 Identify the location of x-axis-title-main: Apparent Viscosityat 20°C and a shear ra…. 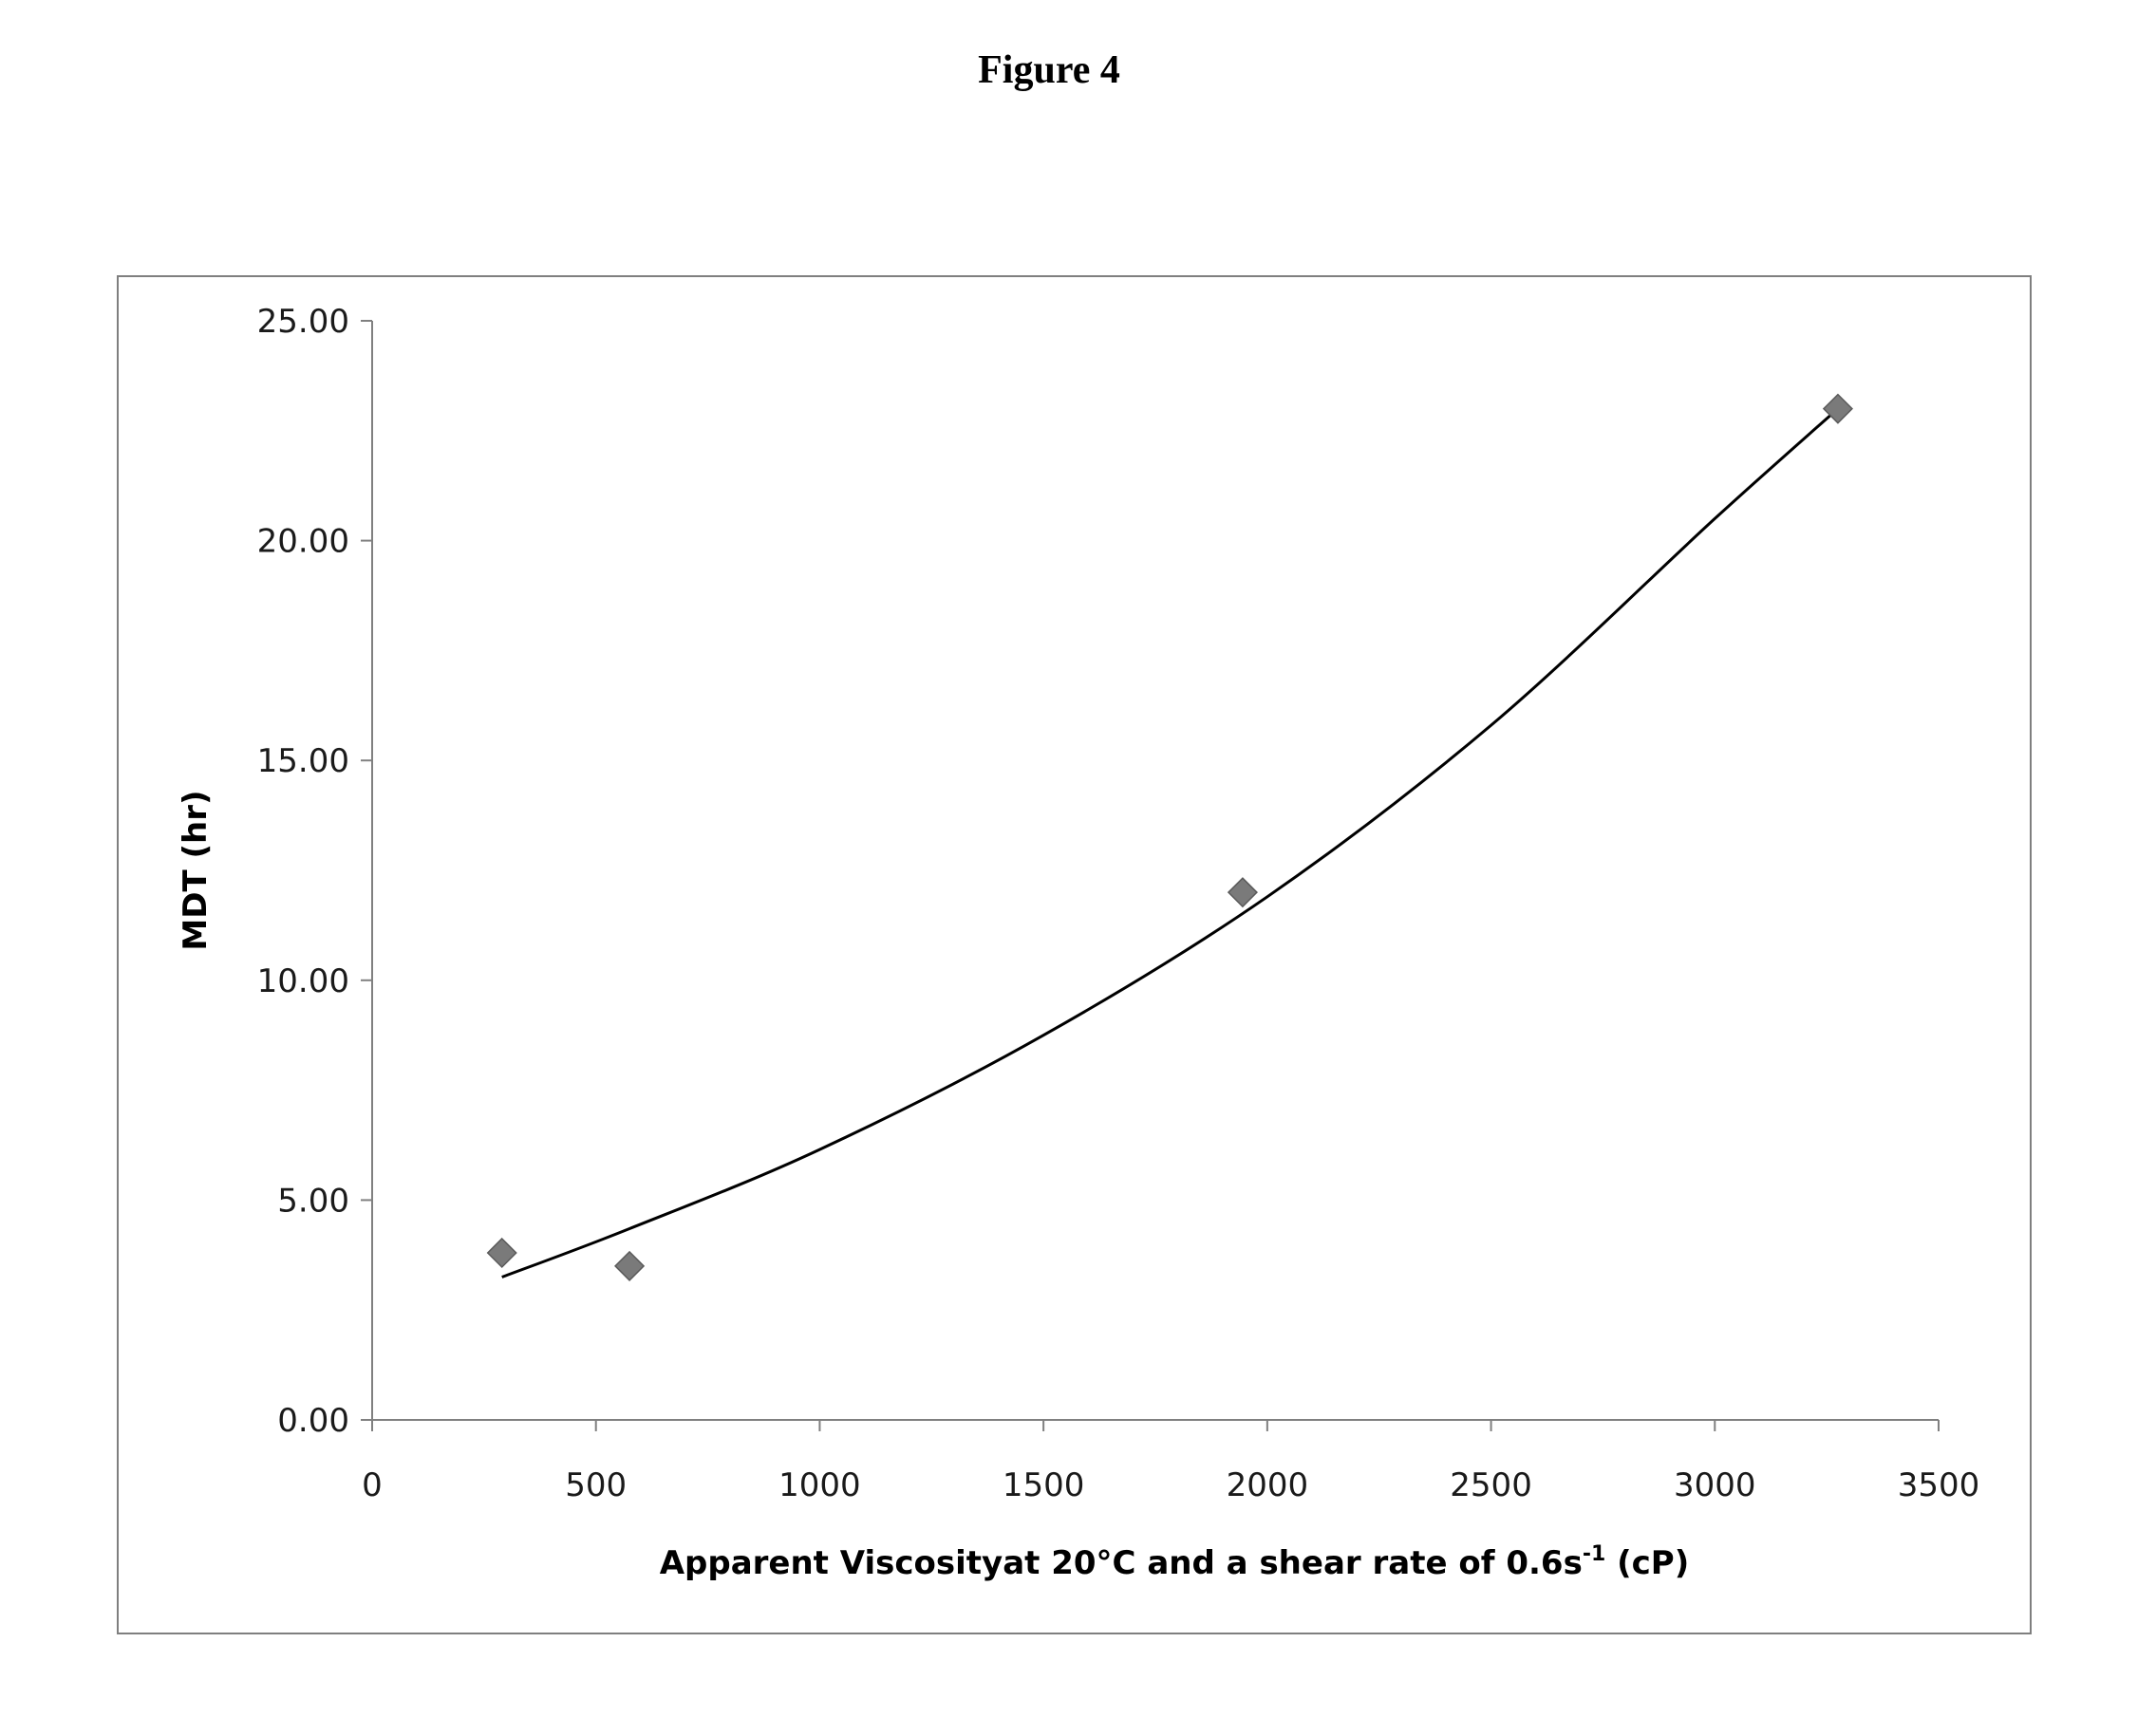
(1121, 1563).